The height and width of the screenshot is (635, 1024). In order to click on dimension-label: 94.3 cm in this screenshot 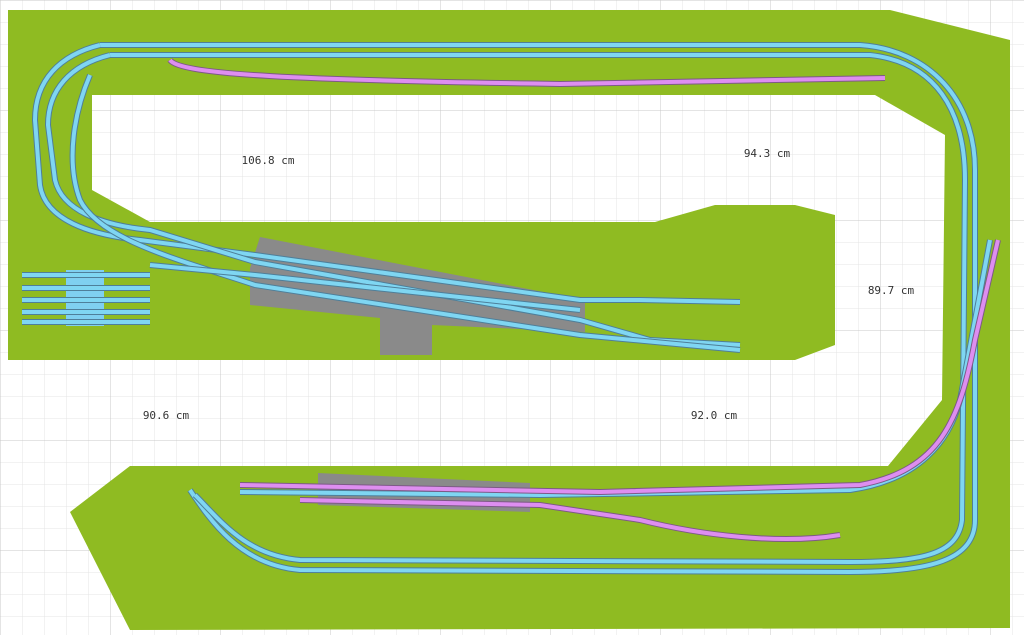, I will do `click(767, 153)`.